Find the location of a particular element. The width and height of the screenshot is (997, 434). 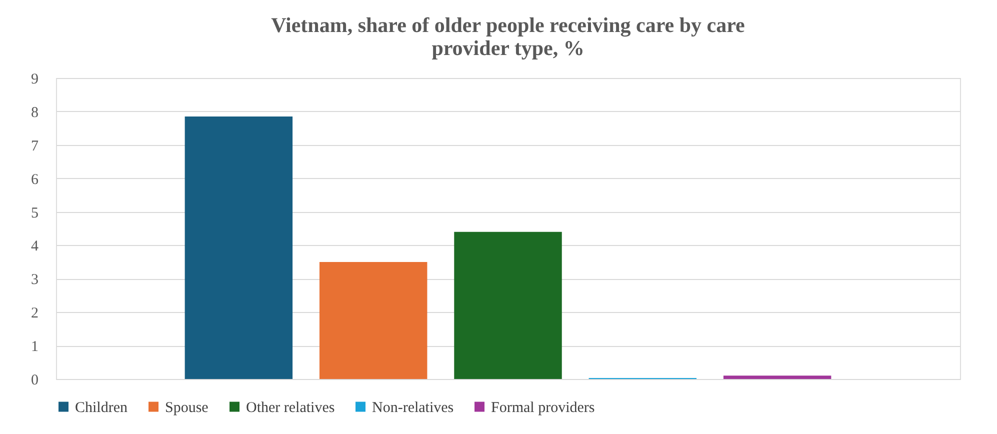

chart-title: Vietnam, share of older people receiving care by care provider type, % is located at coordinates (508, 36).